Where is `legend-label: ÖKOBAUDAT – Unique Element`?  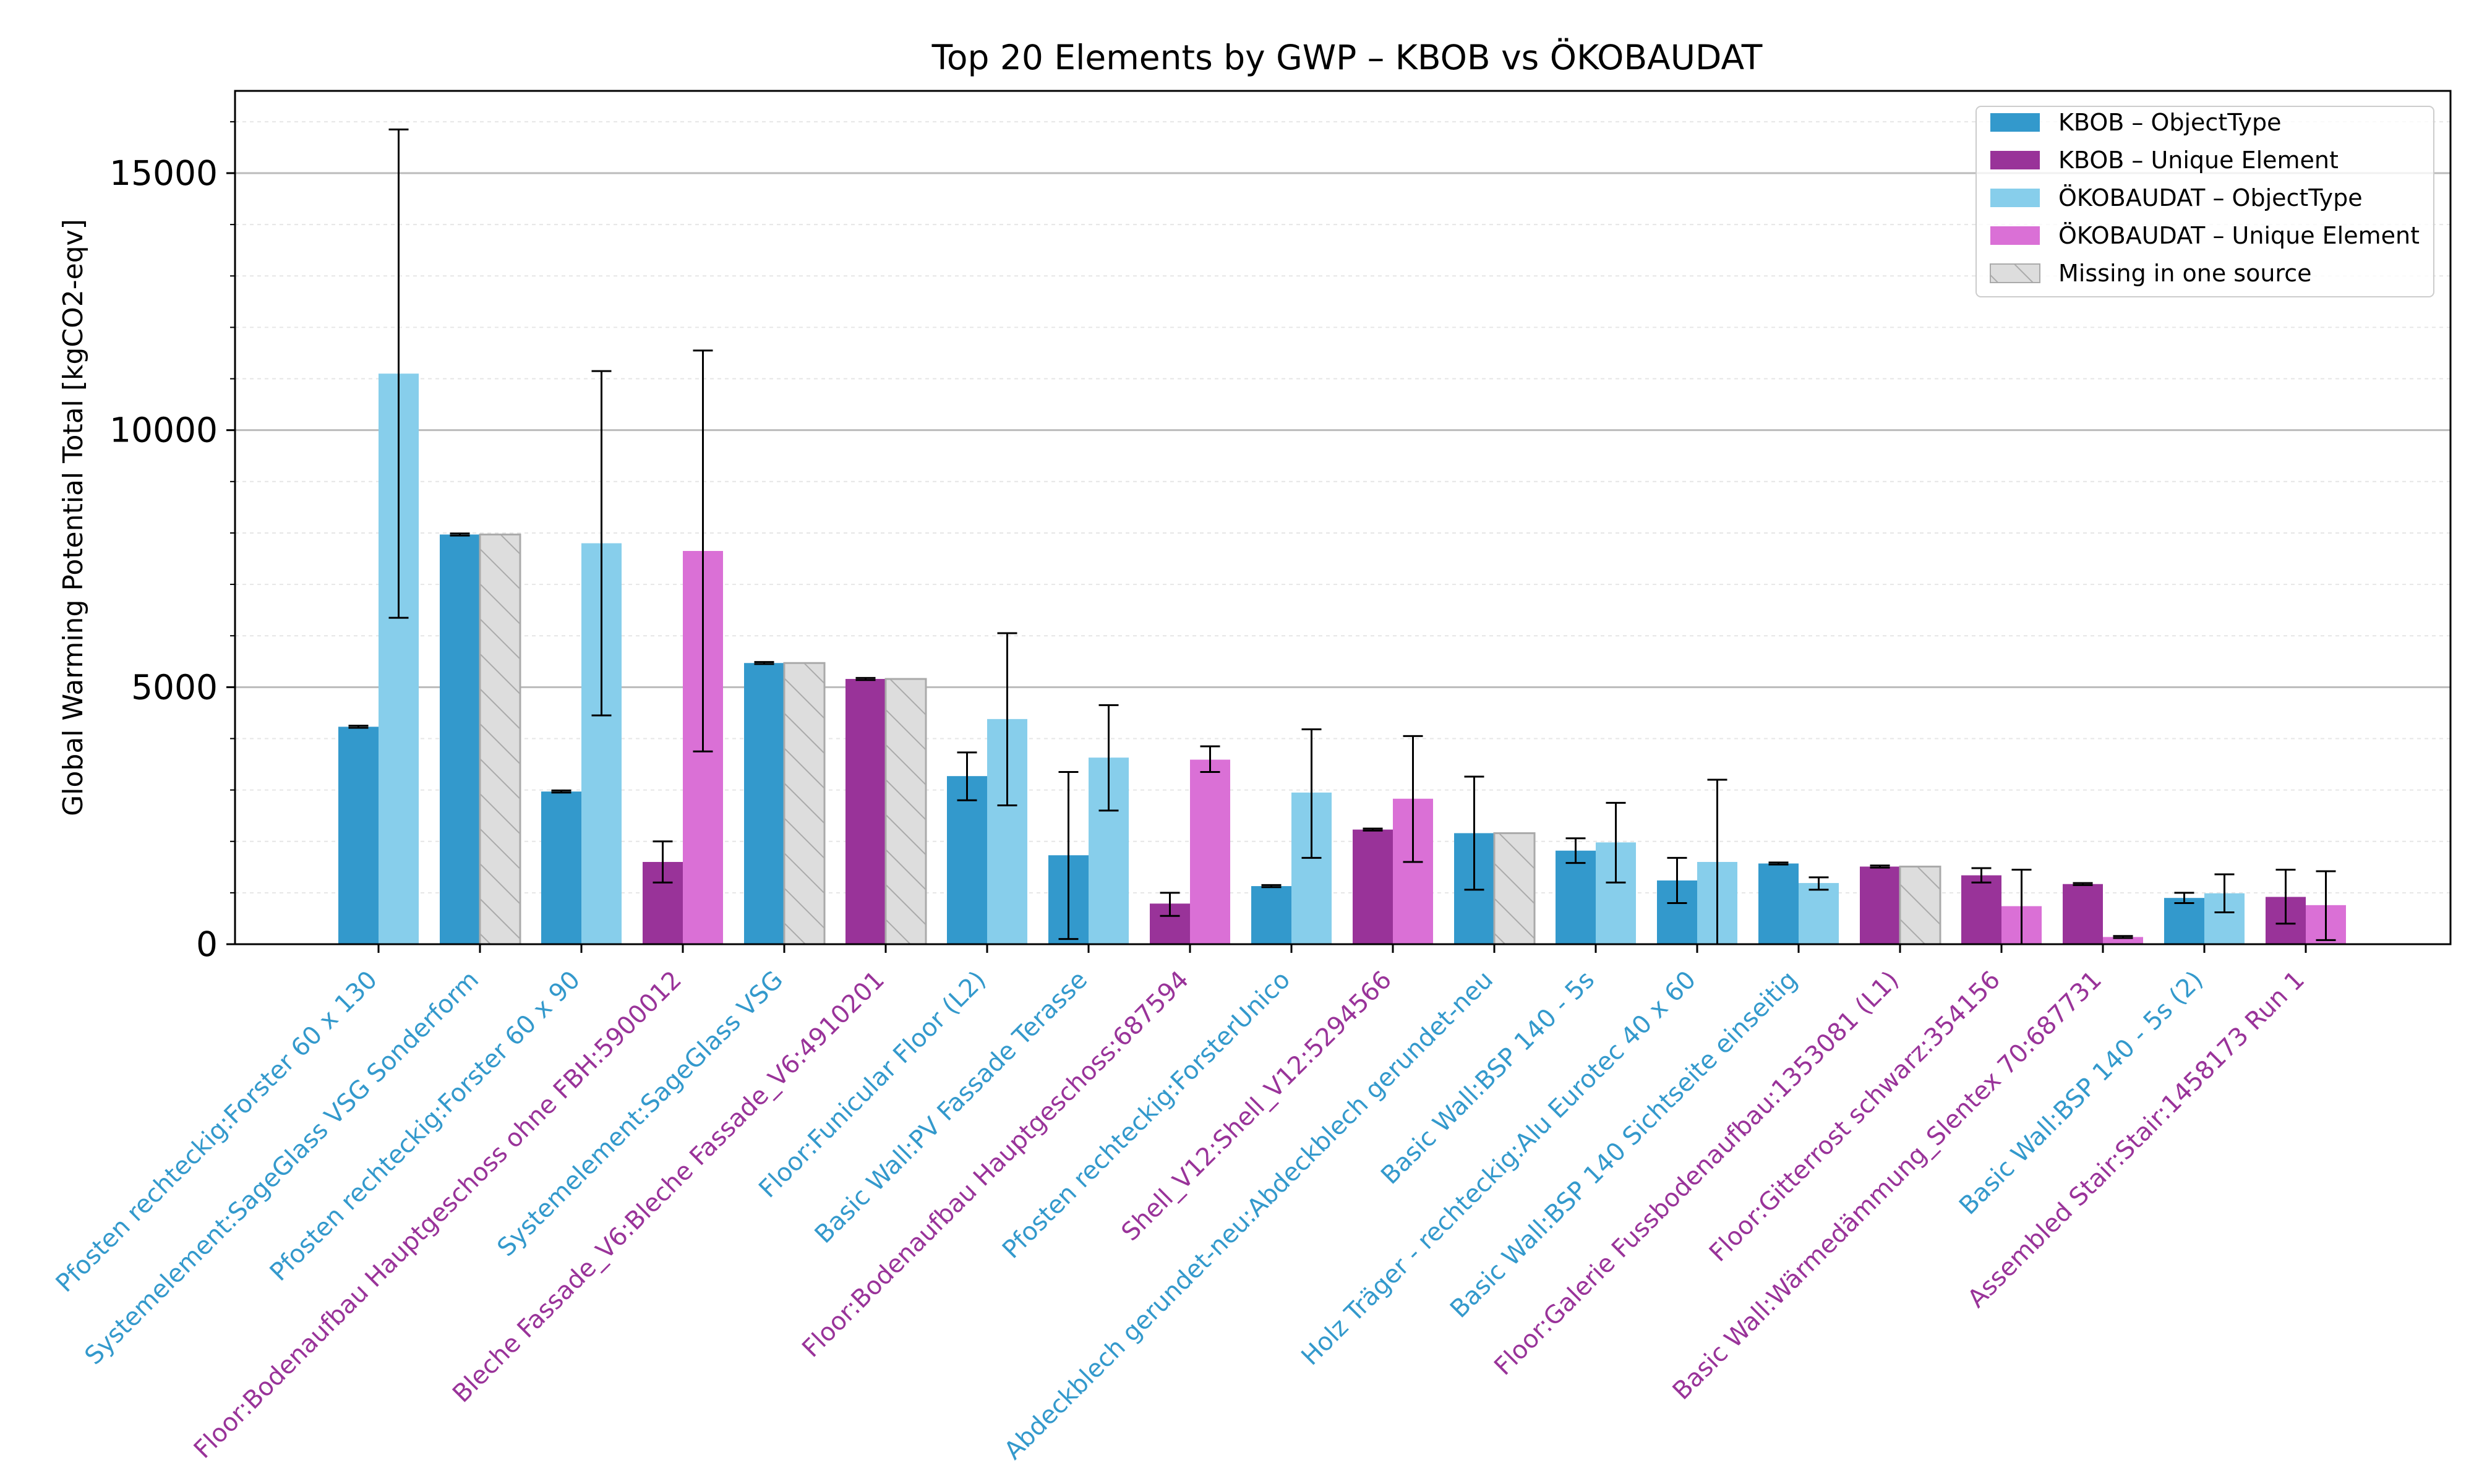
legend-label: ÖKOBAUDAT – Unique Element is located at coordinates (2239, 235).